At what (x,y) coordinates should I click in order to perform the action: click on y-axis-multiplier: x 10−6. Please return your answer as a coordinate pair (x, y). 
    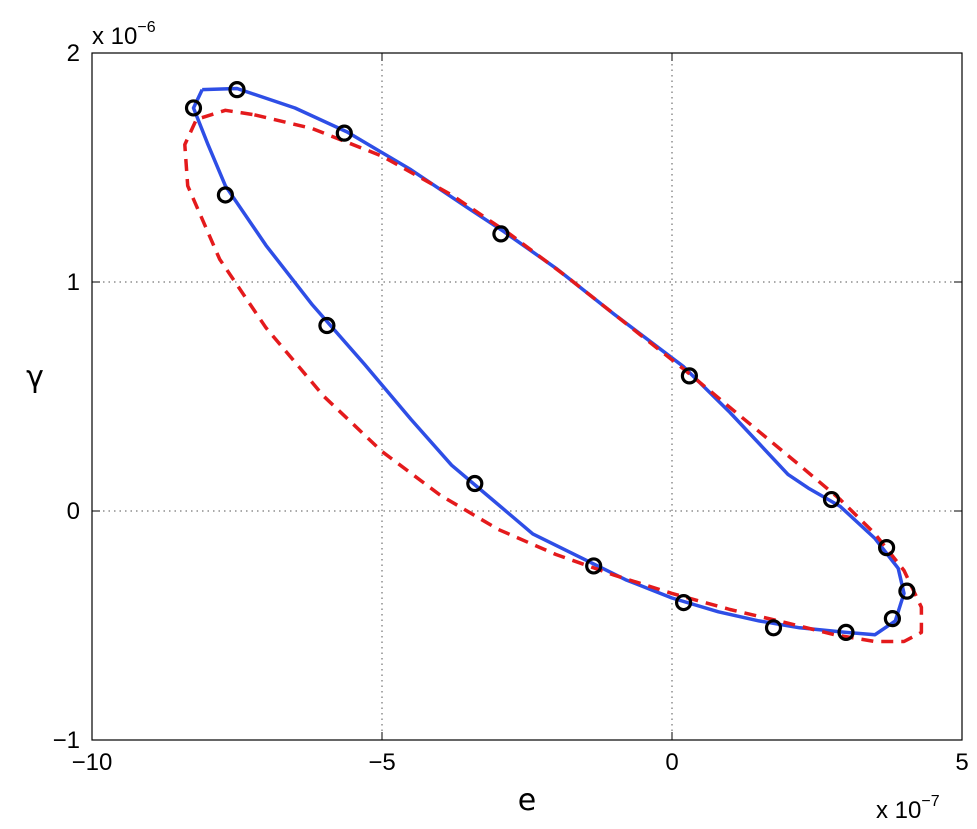
    Looking at the image, I should click on (124, 34).